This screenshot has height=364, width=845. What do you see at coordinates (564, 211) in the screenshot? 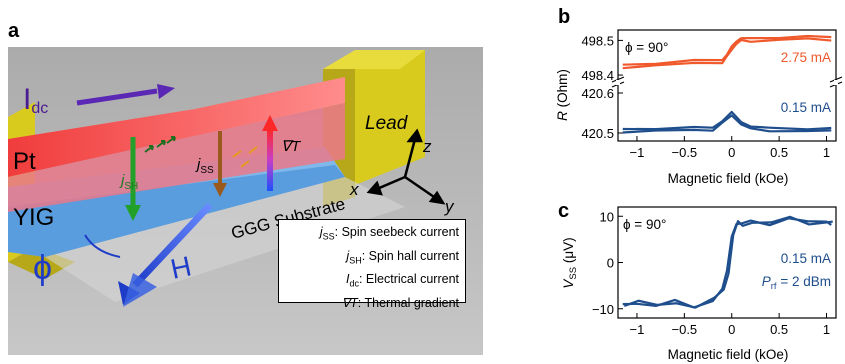
I see `panel-c-letter: c` at bounding box center [564, 211].